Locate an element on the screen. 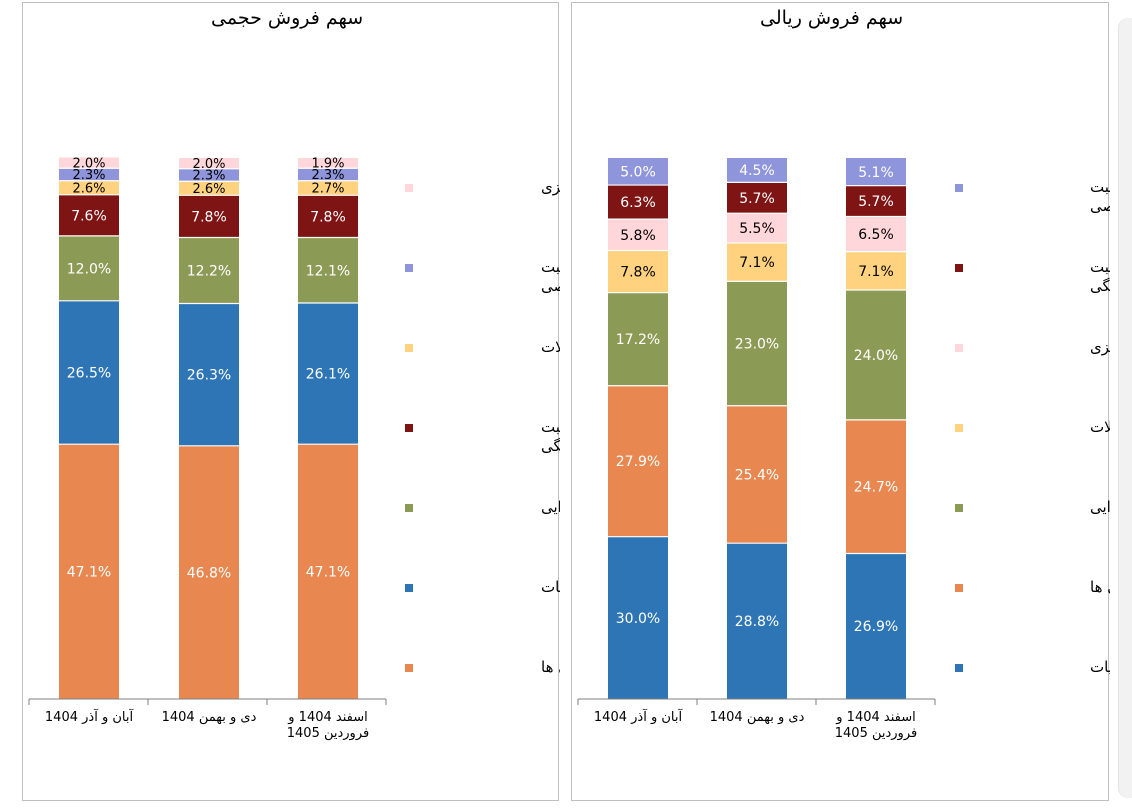  side-scroll-strip is located at coordinates (1125, 408).